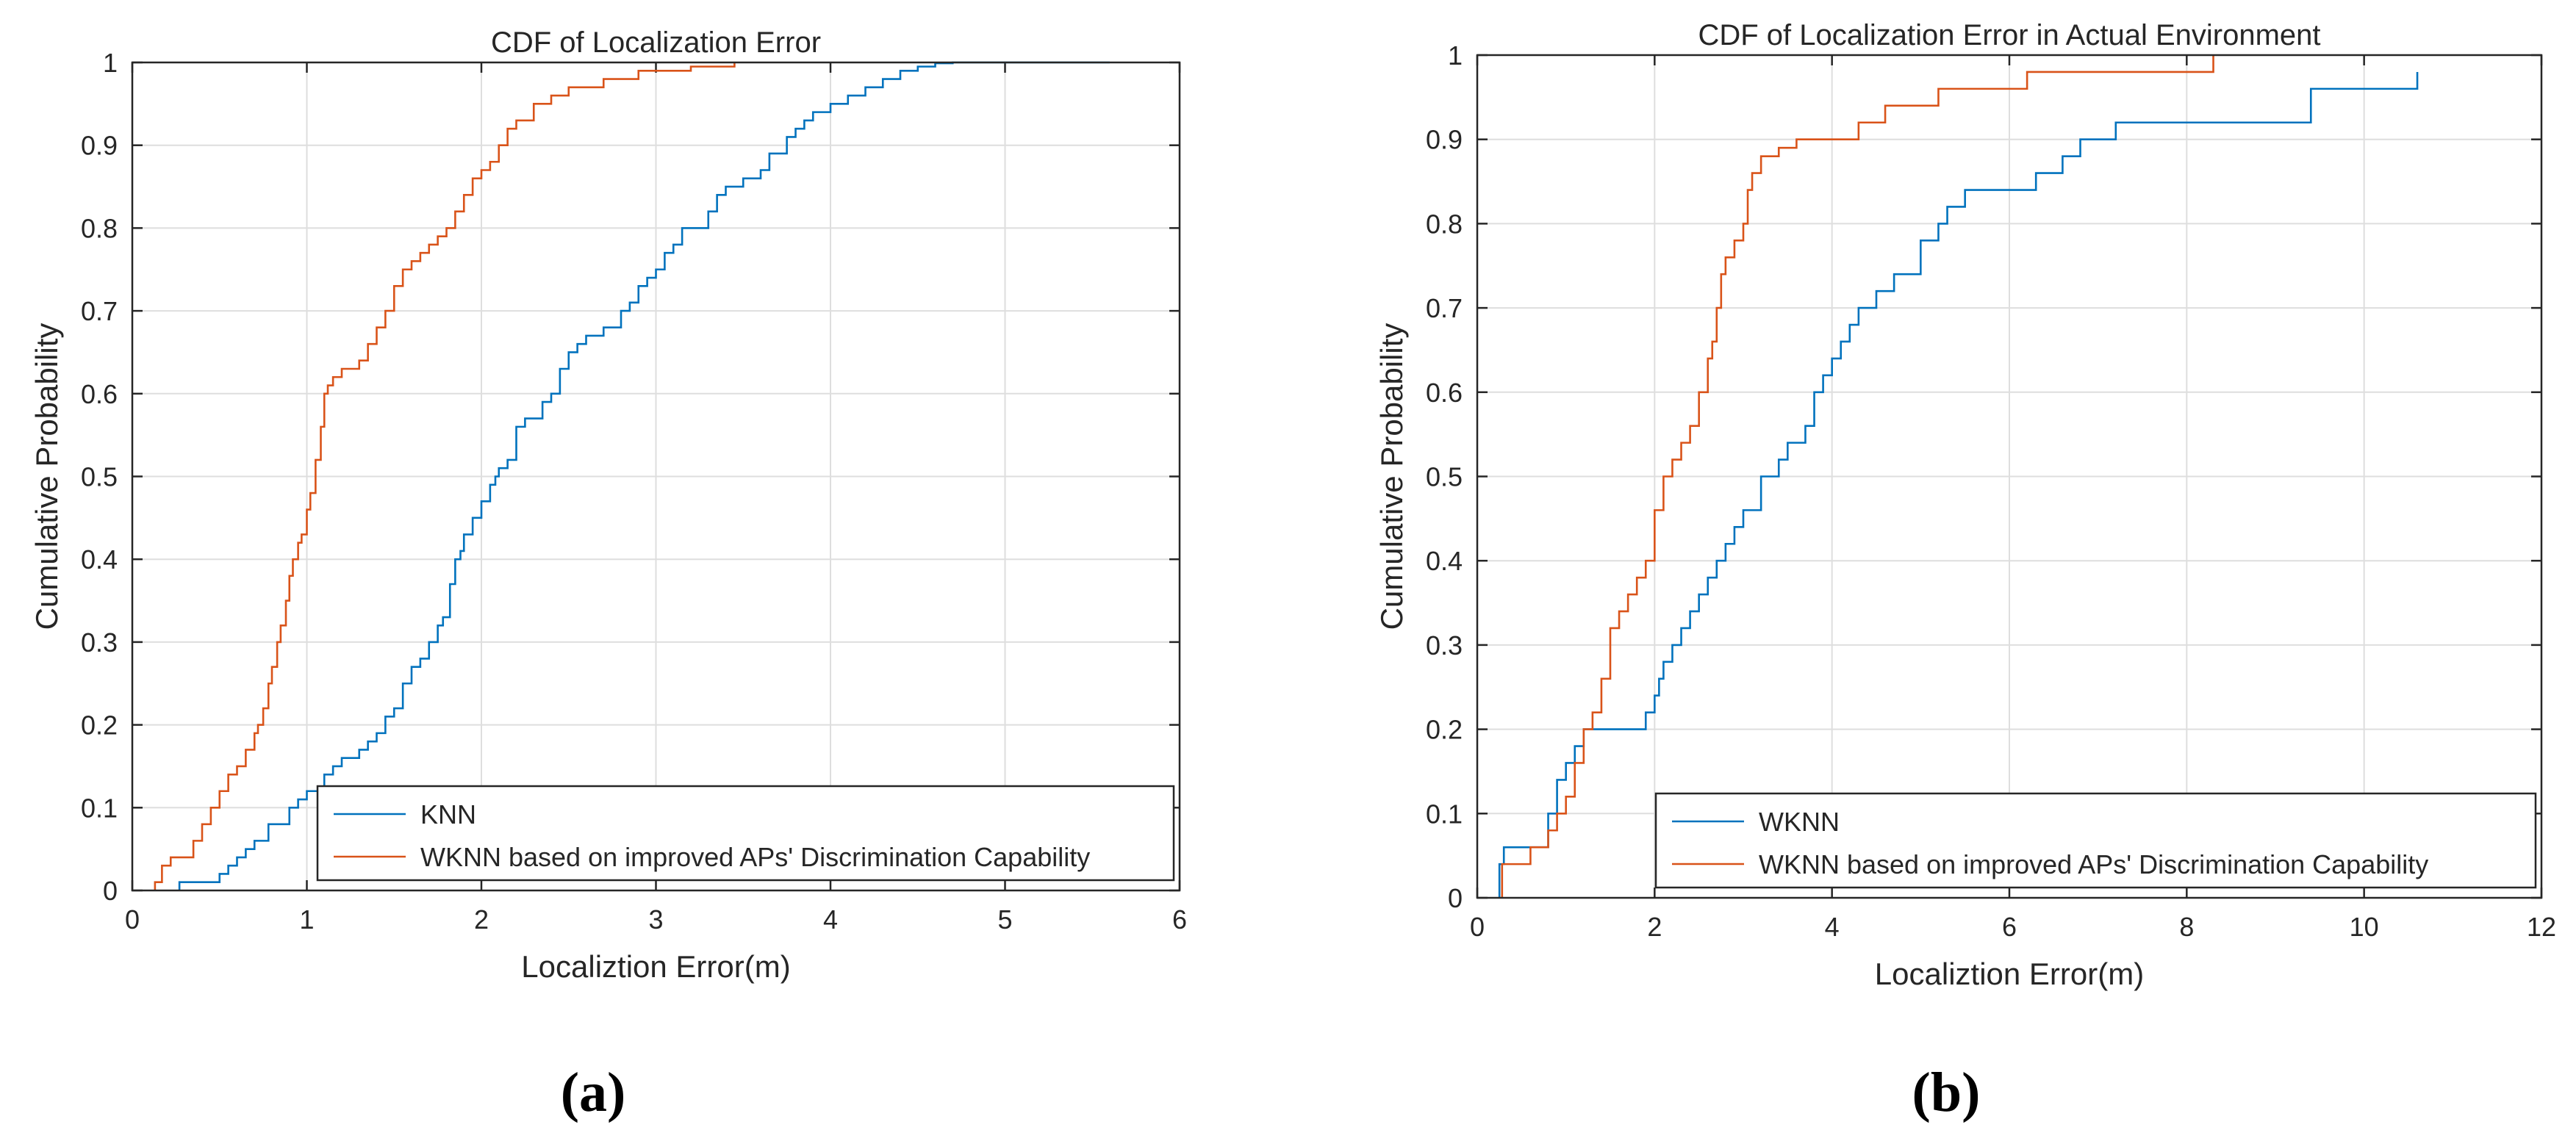  What do you see at coordinates (1799, 822) in the screenshot?
I see `legend-entry: WKNN` at bounding box center [1799, 822].